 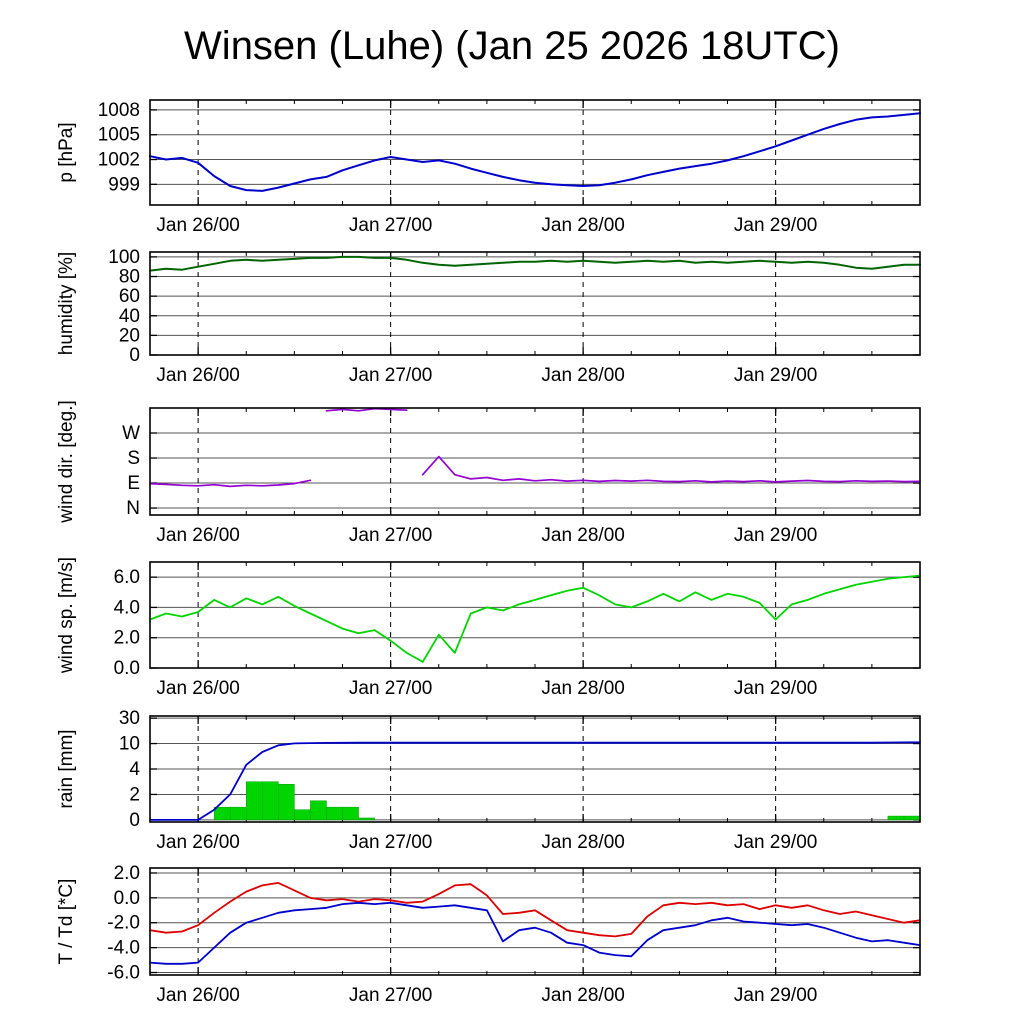 What do you see at coordinates (535, 447) in the screenshot?
I see `series-wind-direction` at bounding box center [535, 447].